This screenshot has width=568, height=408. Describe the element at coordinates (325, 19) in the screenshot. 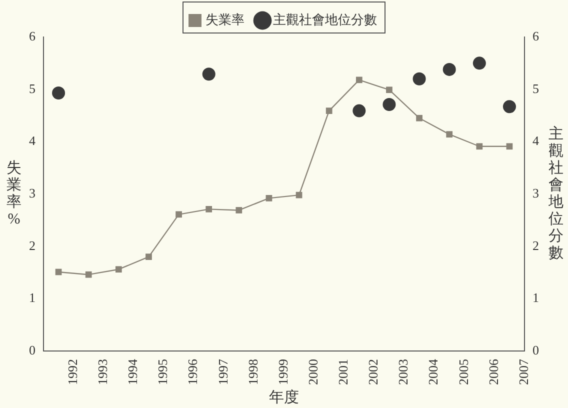

I see `legend-label: 主觀社會地位分數` at that location.